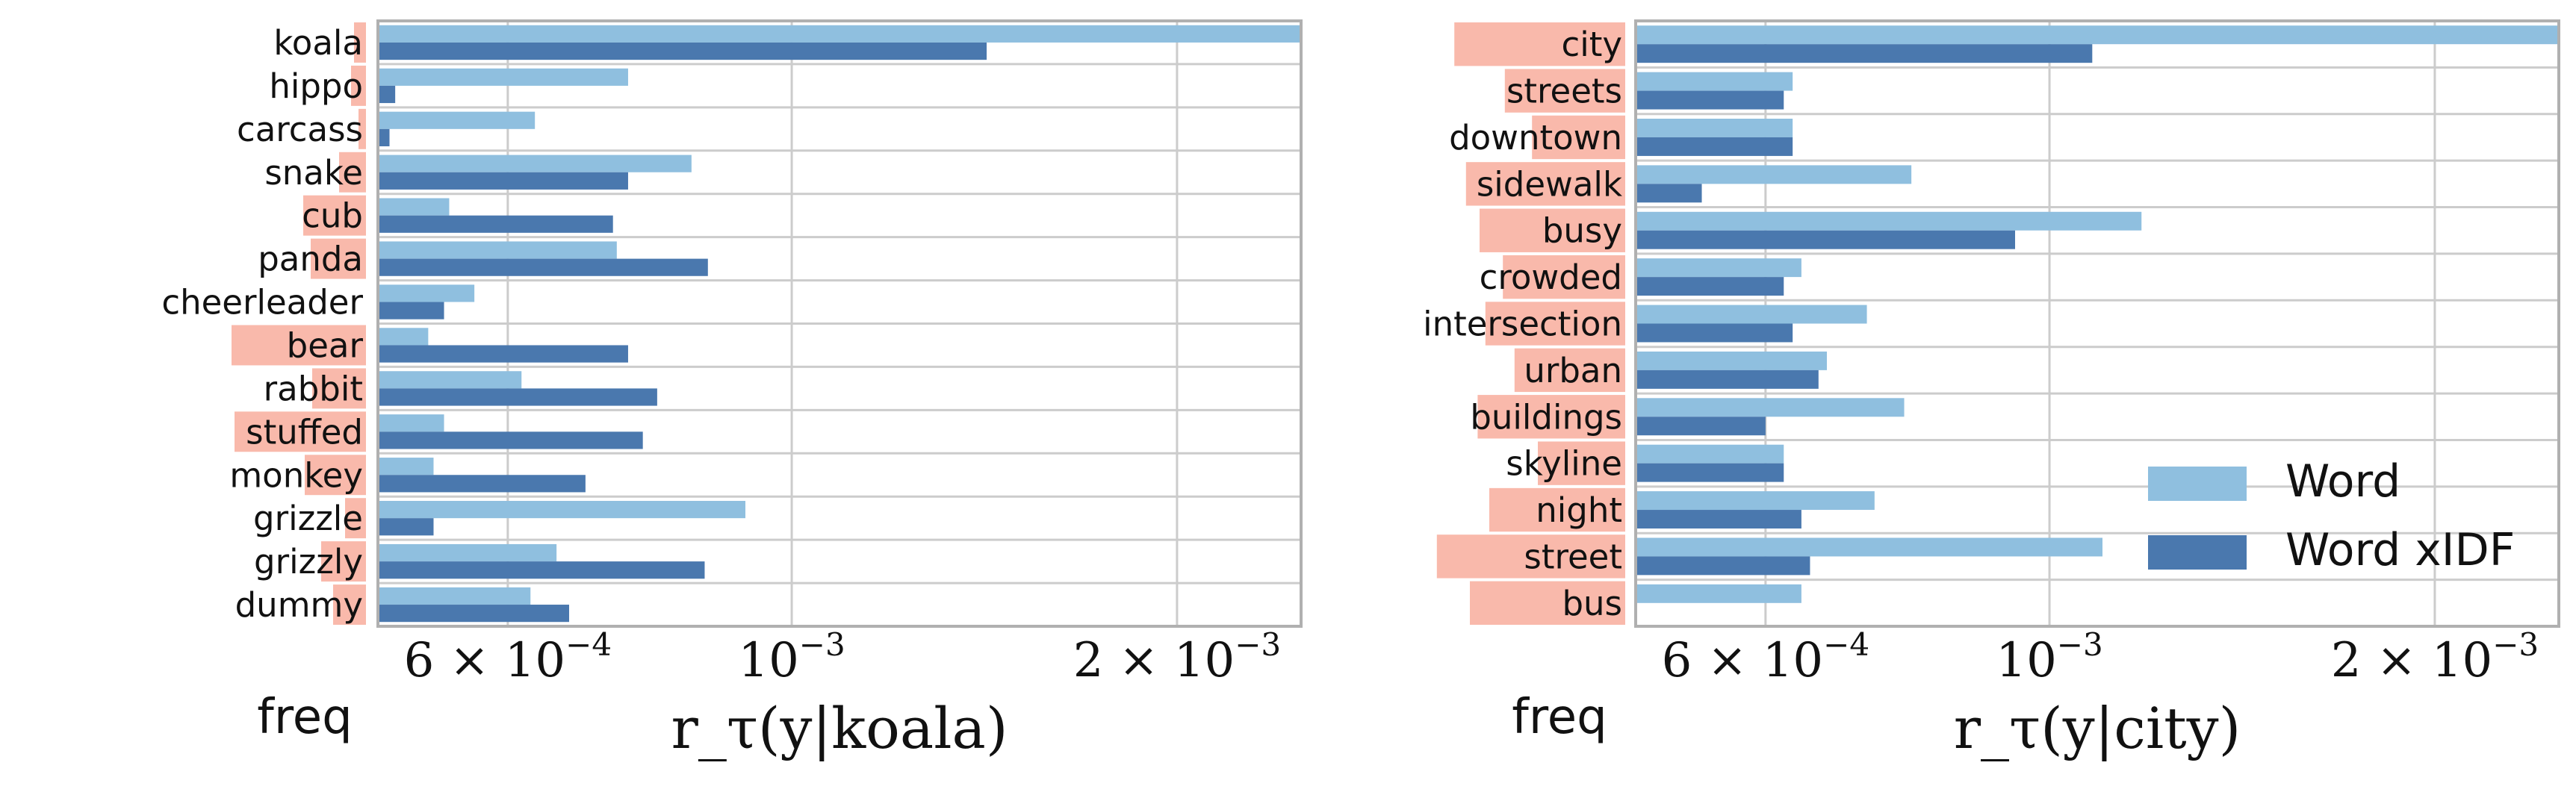 The image size is (2576, 792). Describe the element at coordinates (296, 475) in the screenshot. I see `category-label: monkey` at that location.